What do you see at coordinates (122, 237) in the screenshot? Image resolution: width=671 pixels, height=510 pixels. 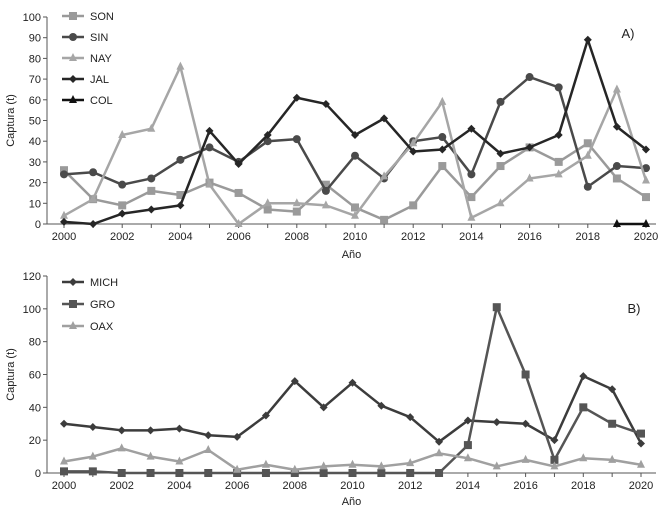 I see `x-tick-label: 2002` at bounding box center [122, 237].